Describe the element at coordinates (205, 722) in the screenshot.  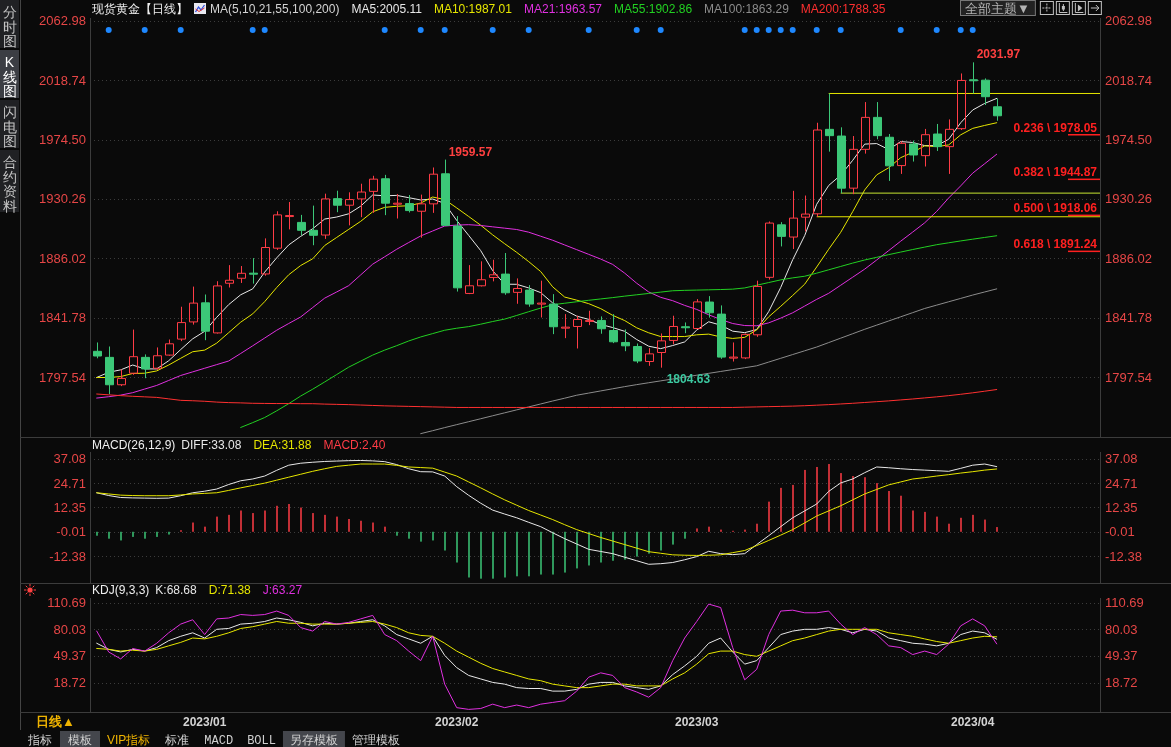
I see `x-tick-label: 2023/01` at that location.